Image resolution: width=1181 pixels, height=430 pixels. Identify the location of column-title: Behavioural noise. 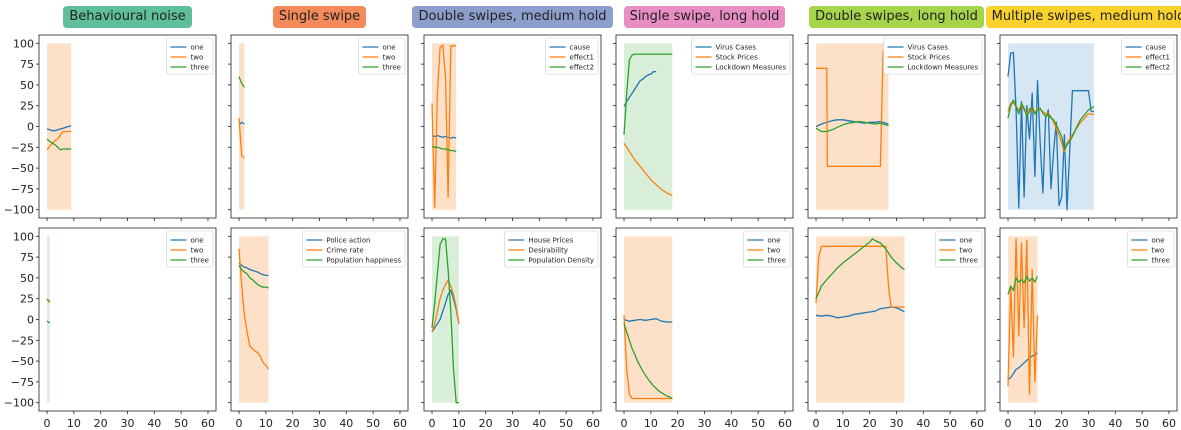
(127, 17).